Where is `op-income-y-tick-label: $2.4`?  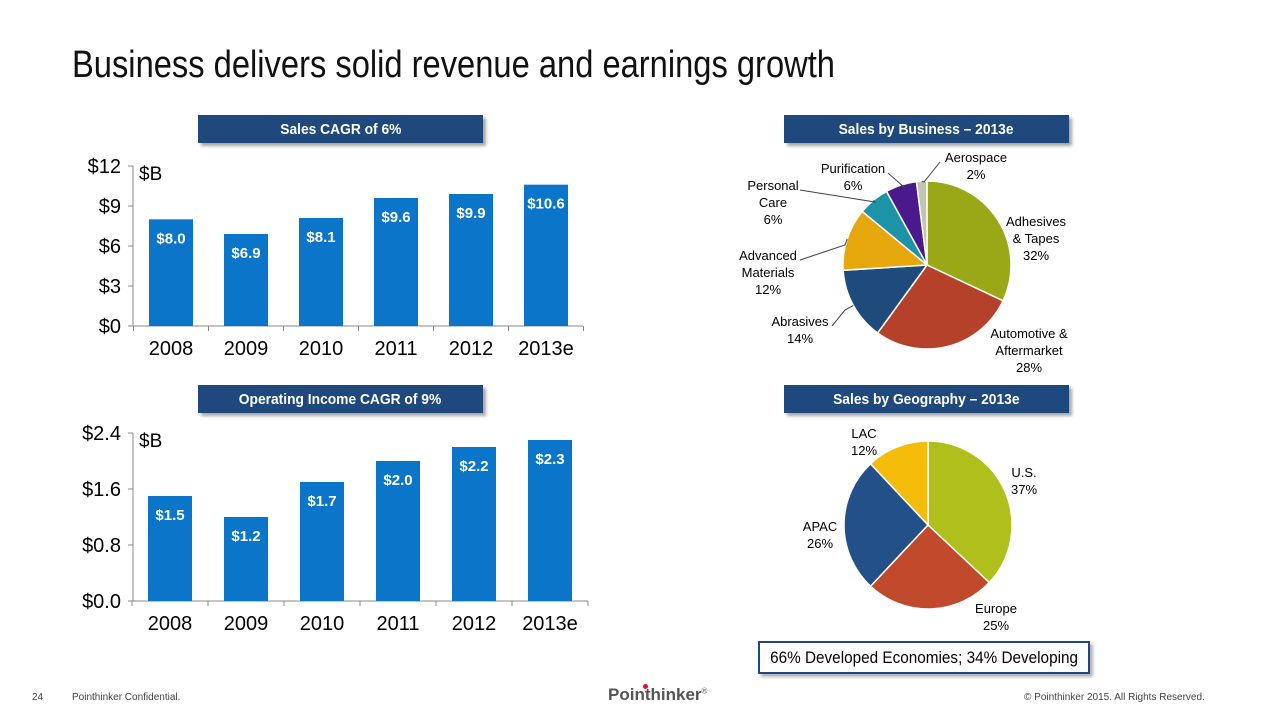
op-income-y-tick-label: $2.4 is located at coordinates (101, 434).